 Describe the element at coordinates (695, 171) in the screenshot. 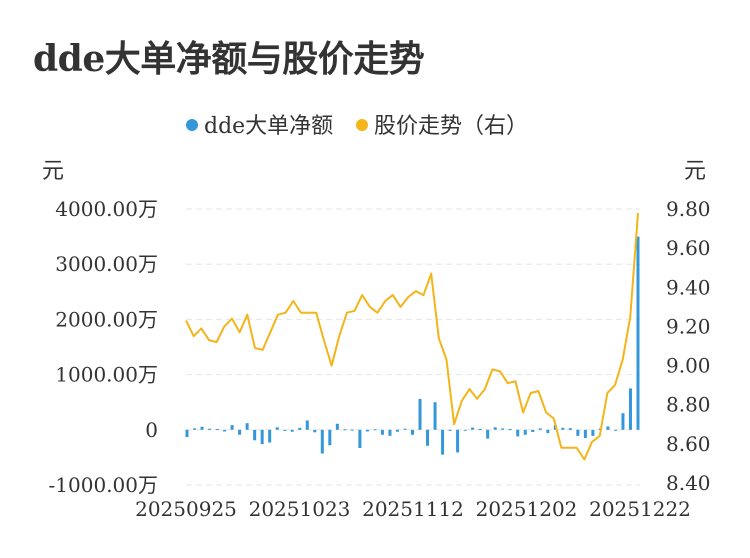

I see `right-axis-unit: 元` at that location.